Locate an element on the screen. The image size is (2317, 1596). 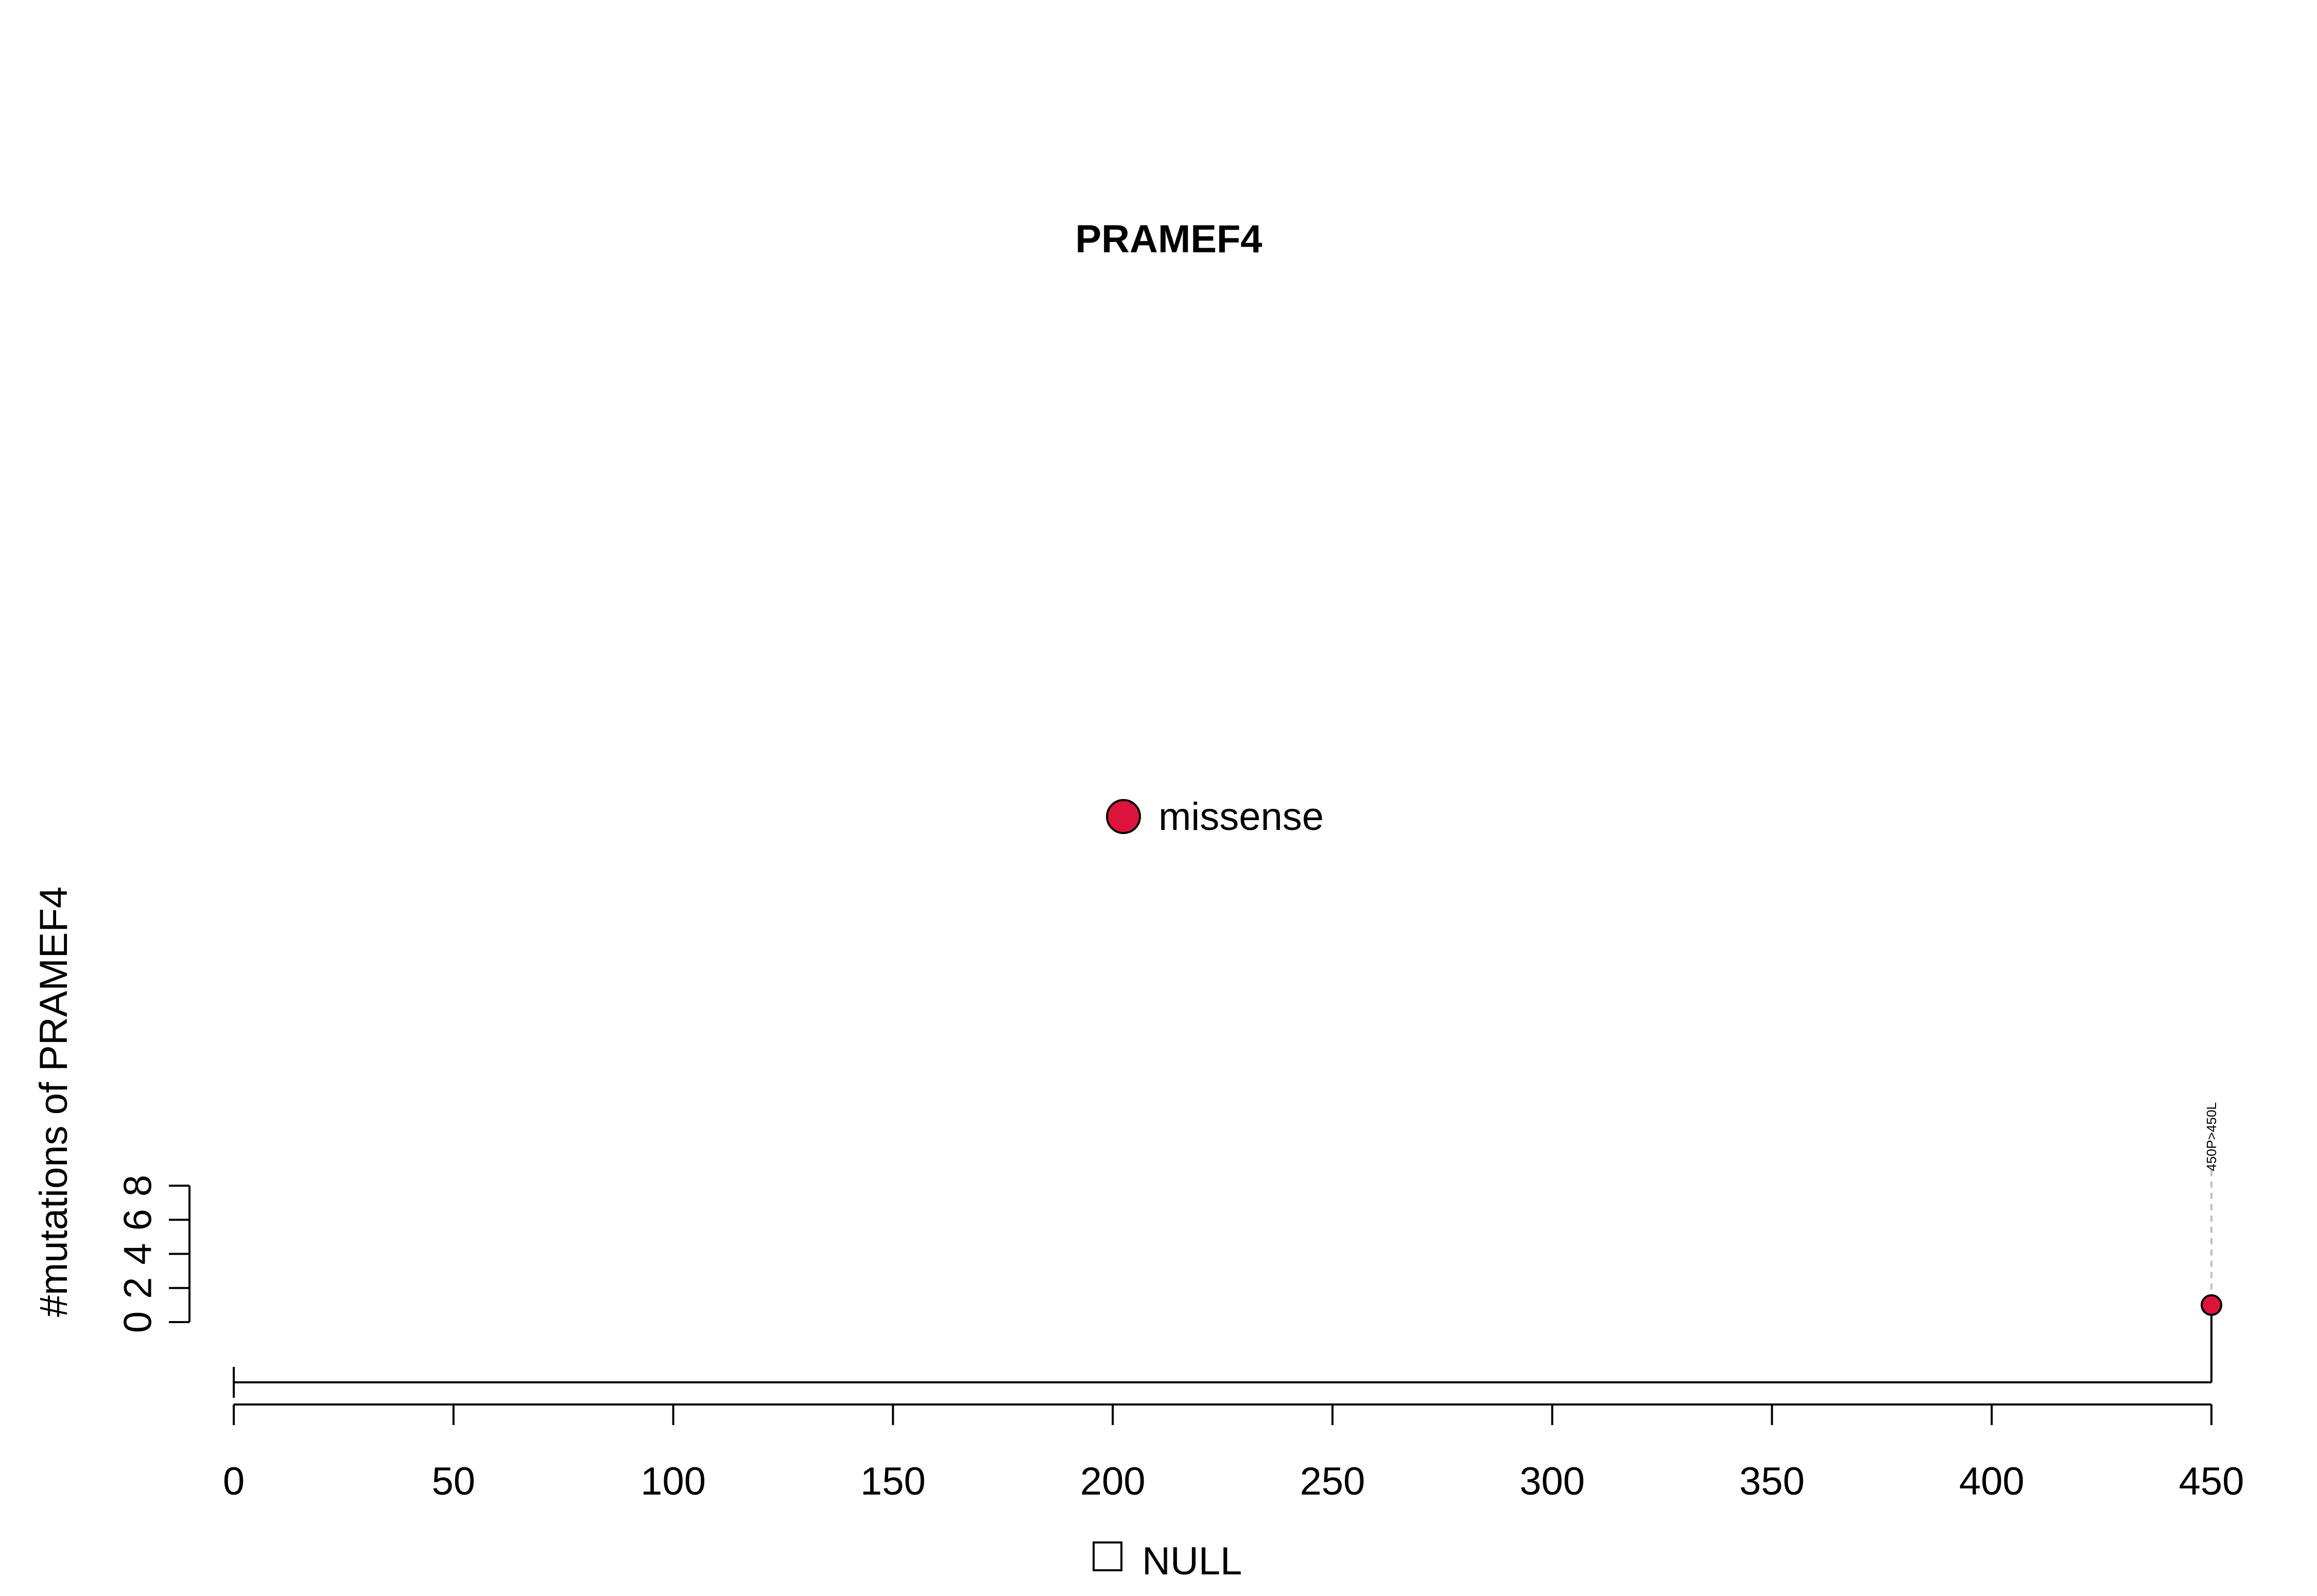
x-tick-label: 400 is located at coordinates (1992, 1481).